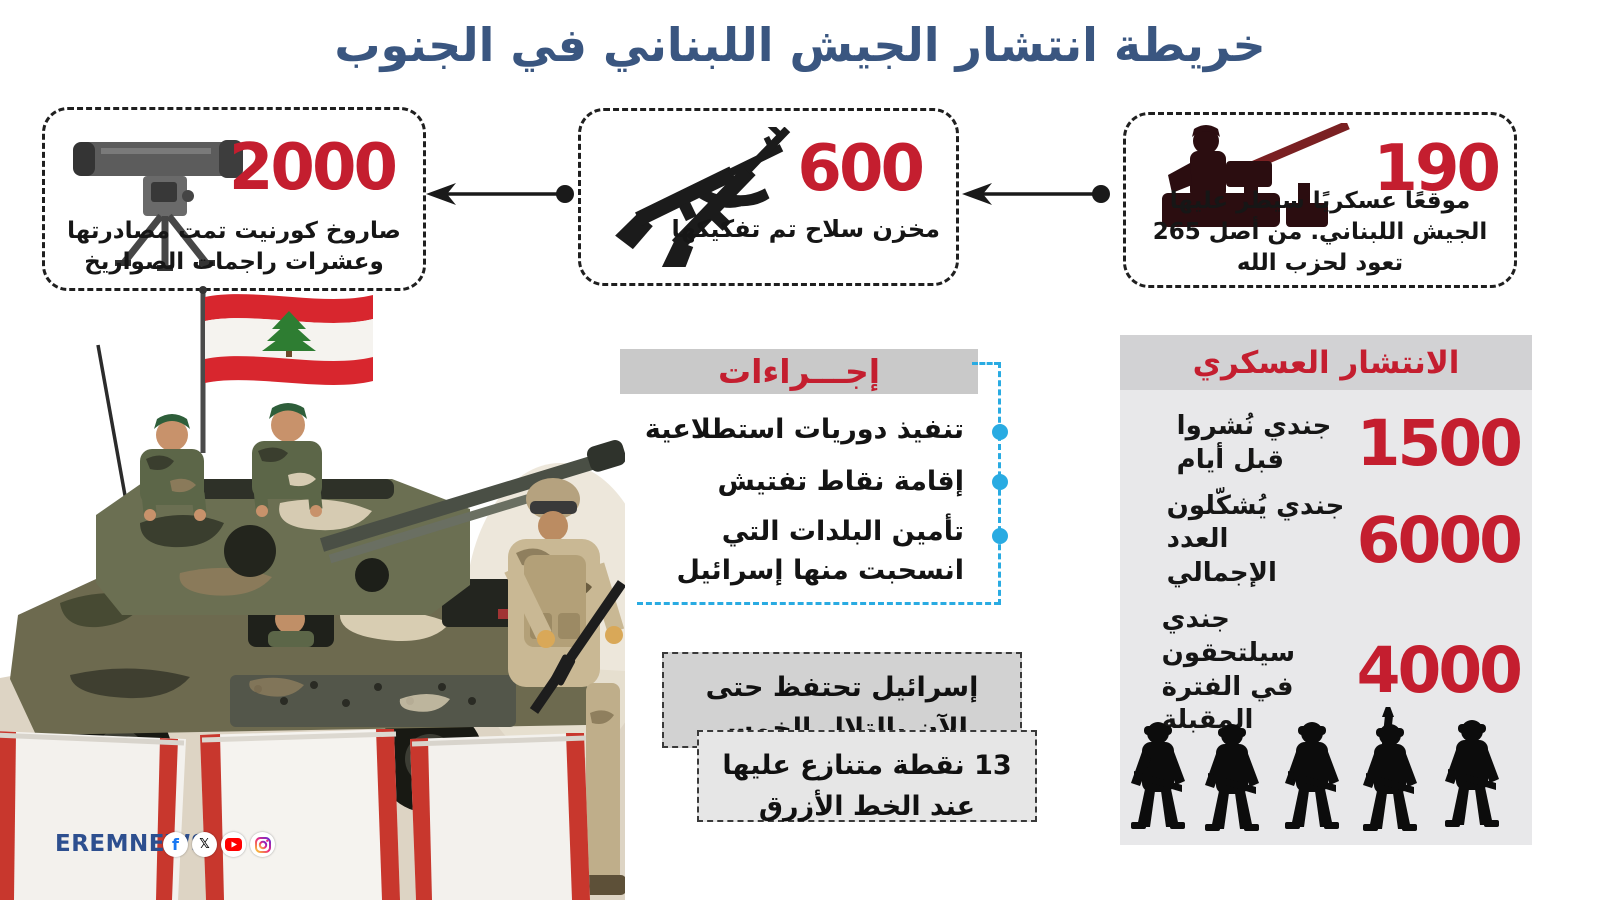 Image resolution: width=1600 pixels, height=900 pixels. What do you see at coordinates (925, 687) in the screenshot?
I see `note-bold-text: إسرائيل` at bounding box center [925, 687].